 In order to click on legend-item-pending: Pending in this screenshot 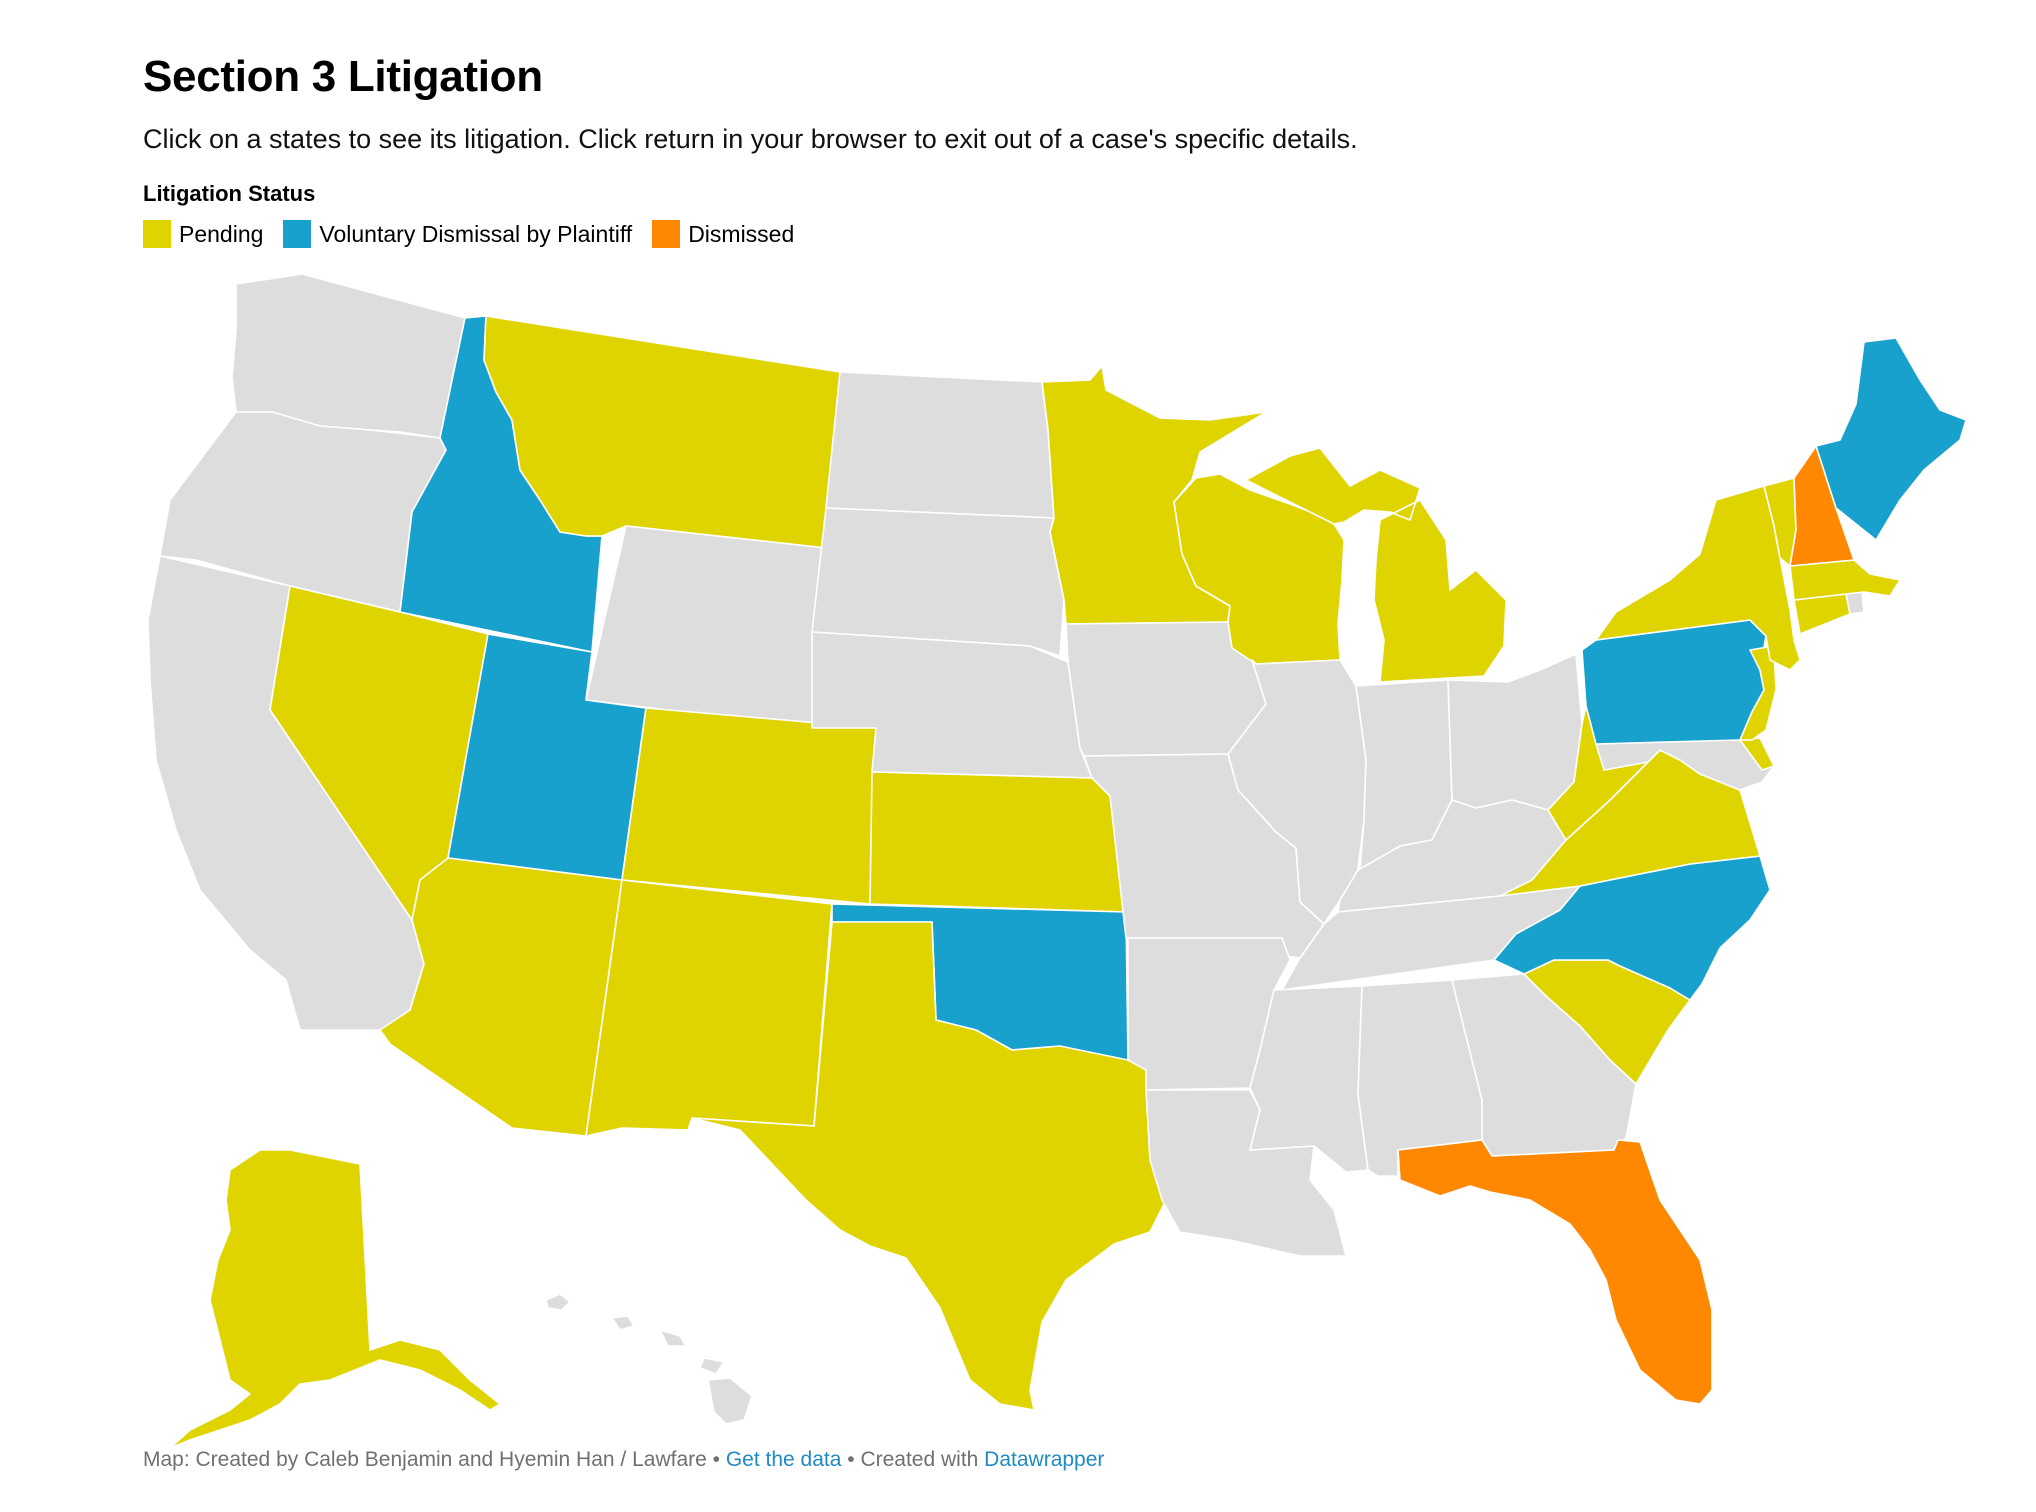, I will do `click(203, 234)`.